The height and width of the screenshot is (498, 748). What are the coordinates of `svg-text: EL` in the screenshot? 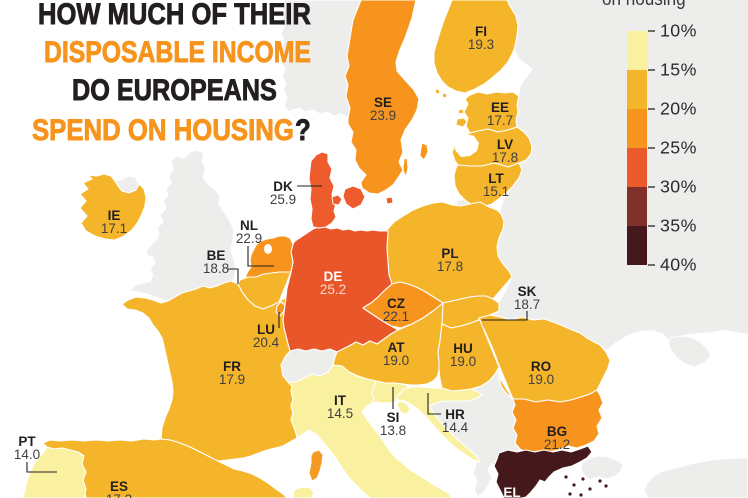 It's located at (511, 491).